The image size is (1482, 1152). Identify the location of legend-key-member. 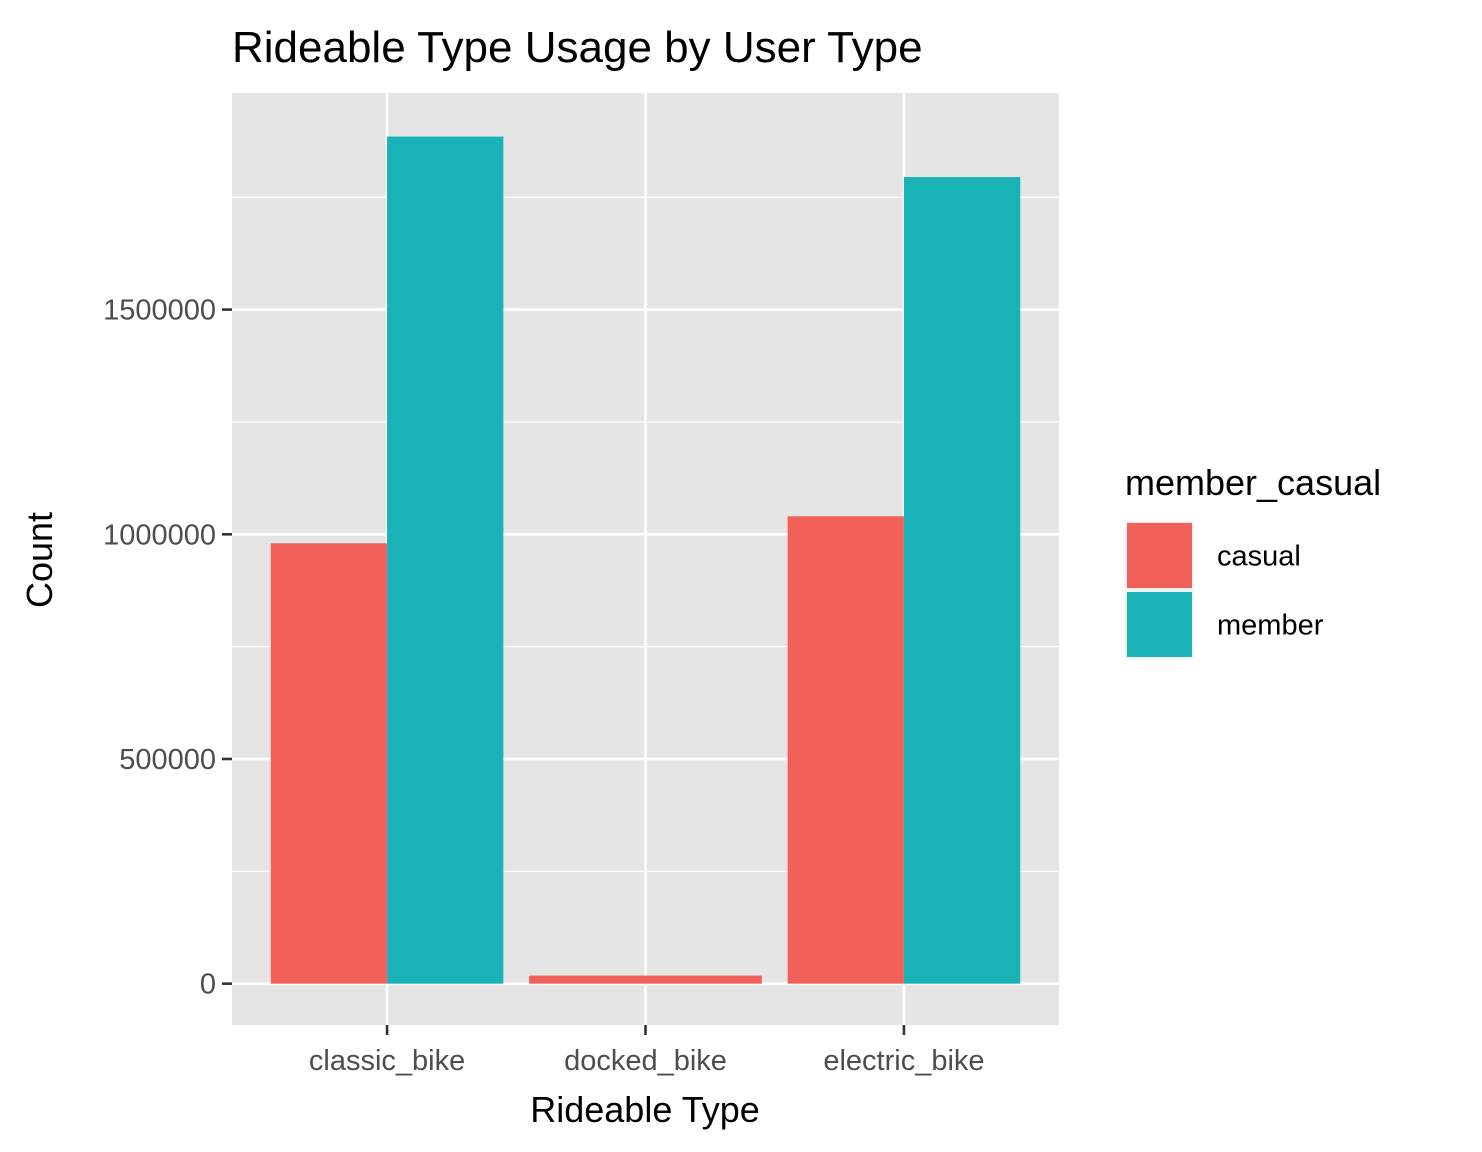
(1159, 624).